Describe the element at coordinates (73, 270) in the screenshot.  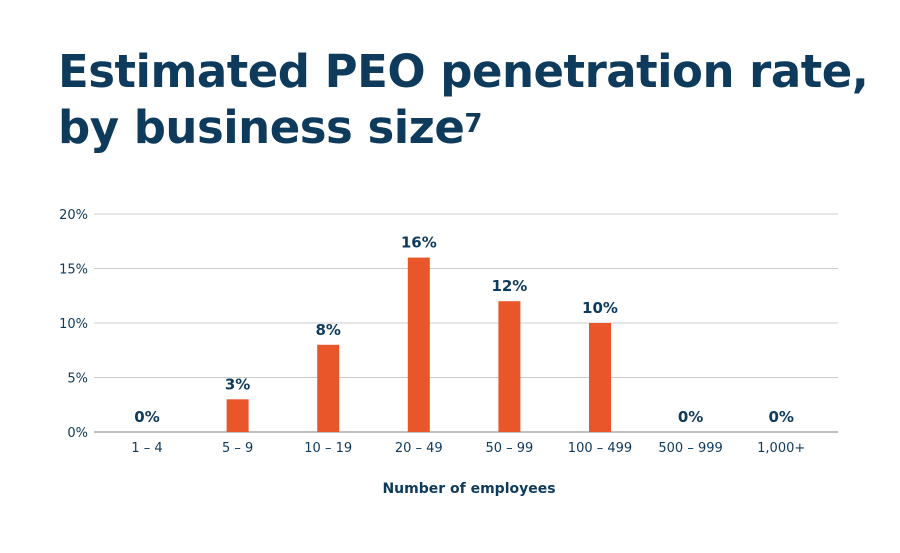
I see `y-tick-label: 15%` at that location.